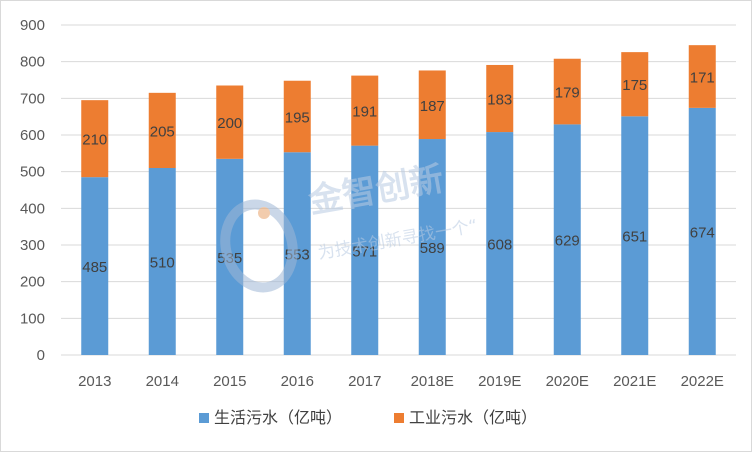 This screenshot has height=456, width=752. I want to click on x-tick-label: 2015, so click(229, 381).